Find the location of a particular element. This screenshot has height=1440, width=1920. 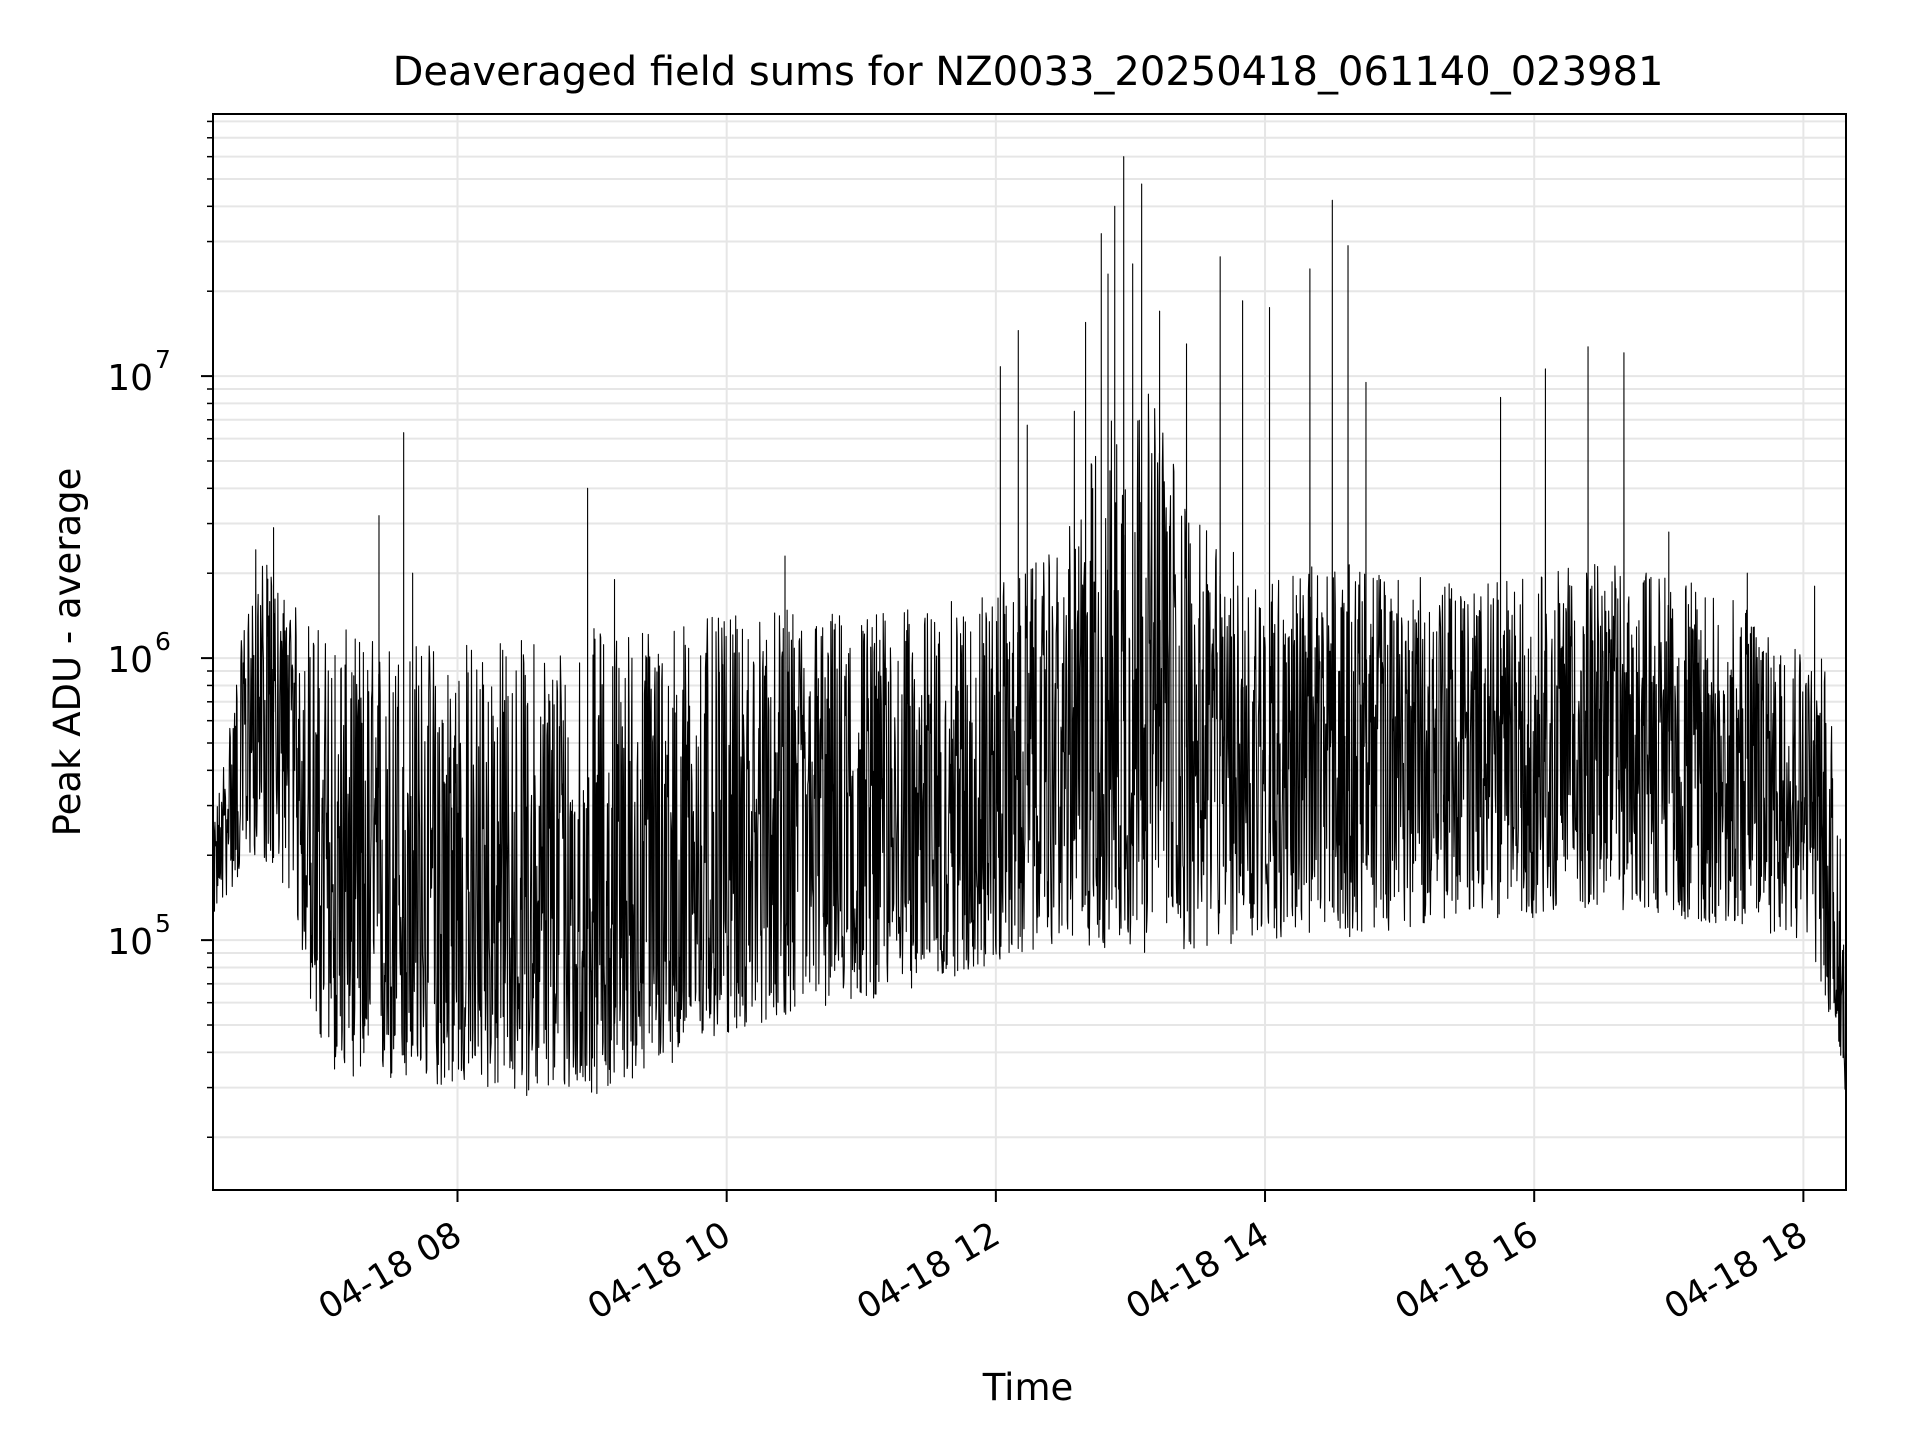

x-axis-label: Time is located at coordinates (1028, 1387).